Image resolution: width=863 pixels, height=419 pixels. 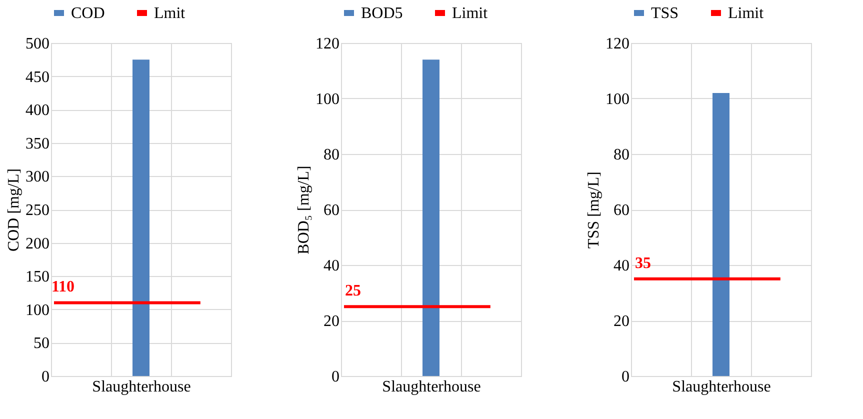 What do you see at coordinates (304, 210) in the screenshot?
I see `y-axis-title: BOD₅ [mg/L]` at bounding box center [304, 210].